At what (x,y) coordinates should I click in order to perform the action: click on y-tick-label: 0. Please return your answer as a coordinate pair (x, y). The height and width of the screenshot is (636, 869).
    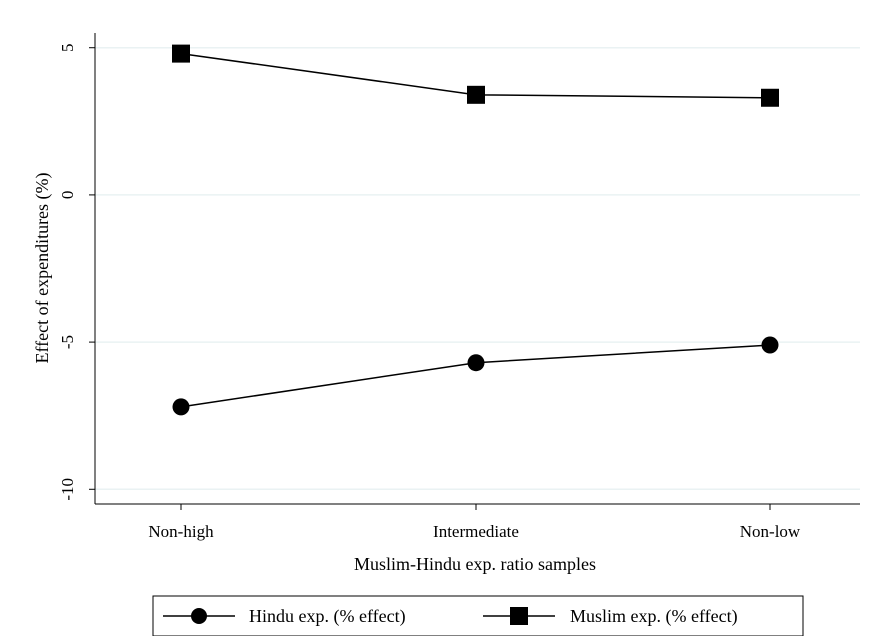
    Looking at the image, I should click on (67, 195).